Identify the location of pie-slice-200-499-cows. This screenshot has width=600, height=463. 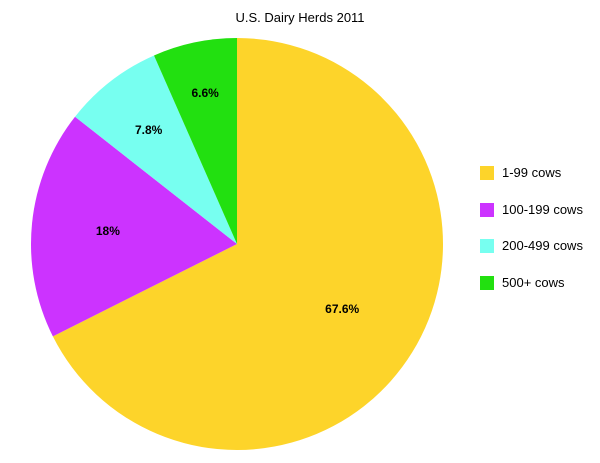
(156, 149).